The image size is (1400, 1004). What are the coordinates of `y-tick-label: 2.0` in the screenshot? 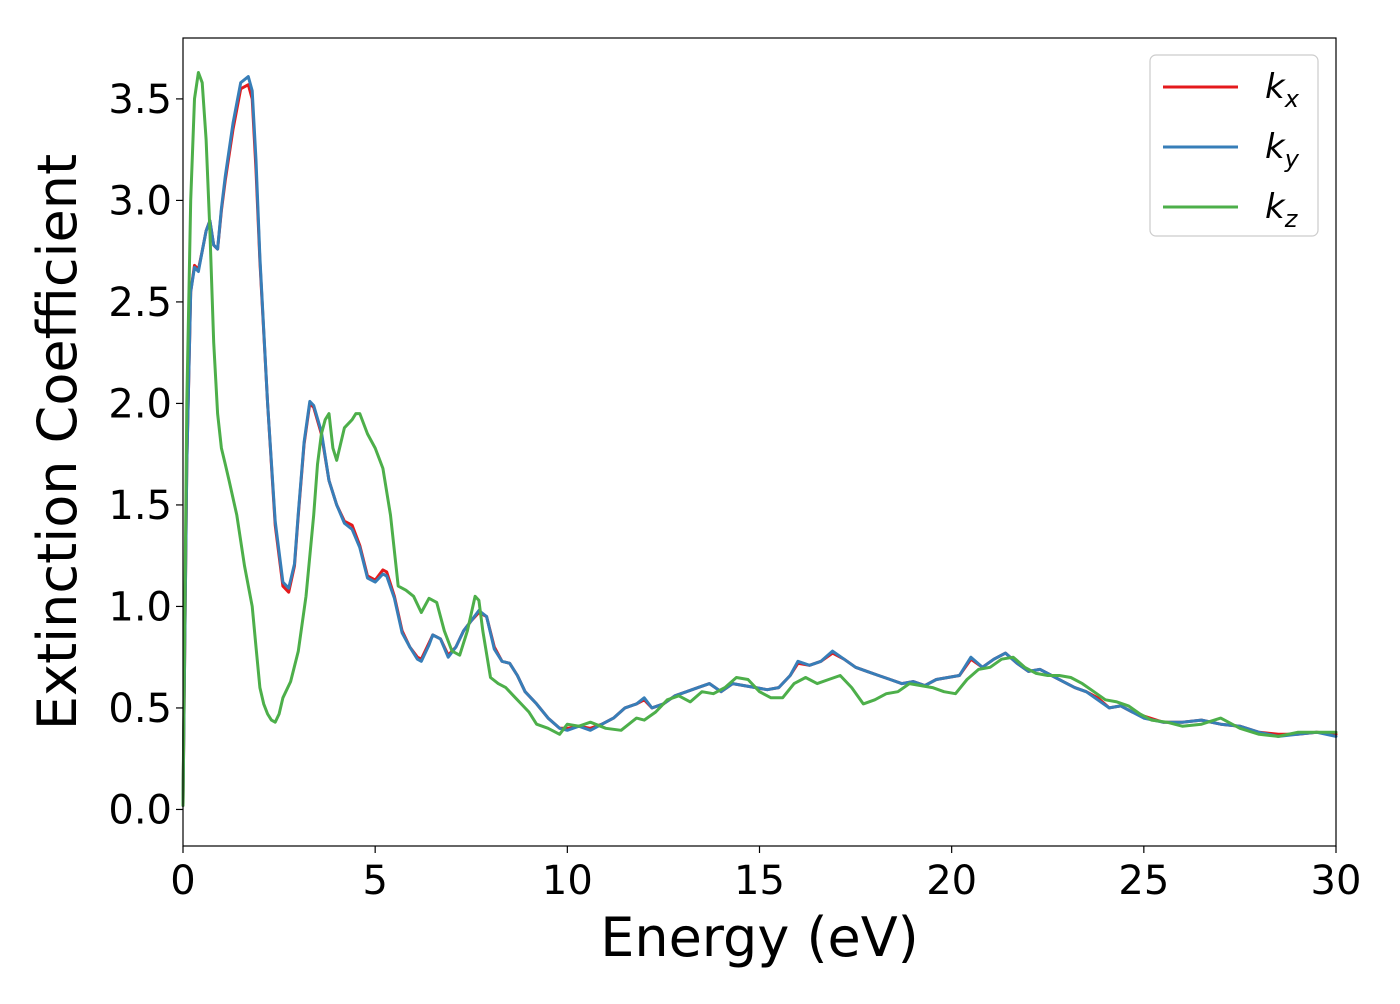 It's located at (140, 404).